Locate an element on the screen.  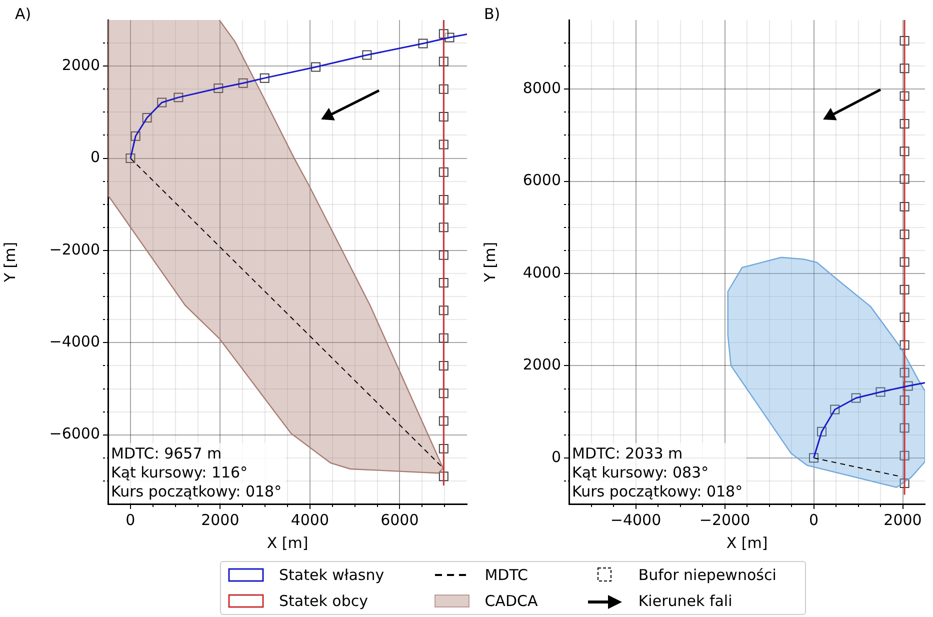
chart-title: B) is located at coordinates (492, 14).